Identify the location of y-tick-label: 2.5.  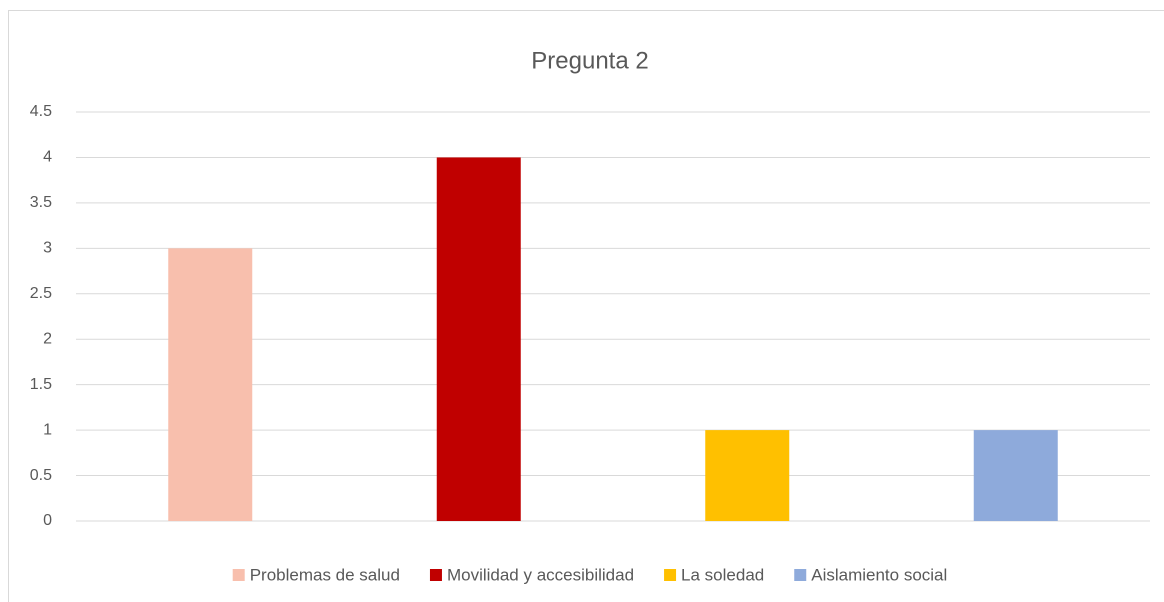
(41, 293).